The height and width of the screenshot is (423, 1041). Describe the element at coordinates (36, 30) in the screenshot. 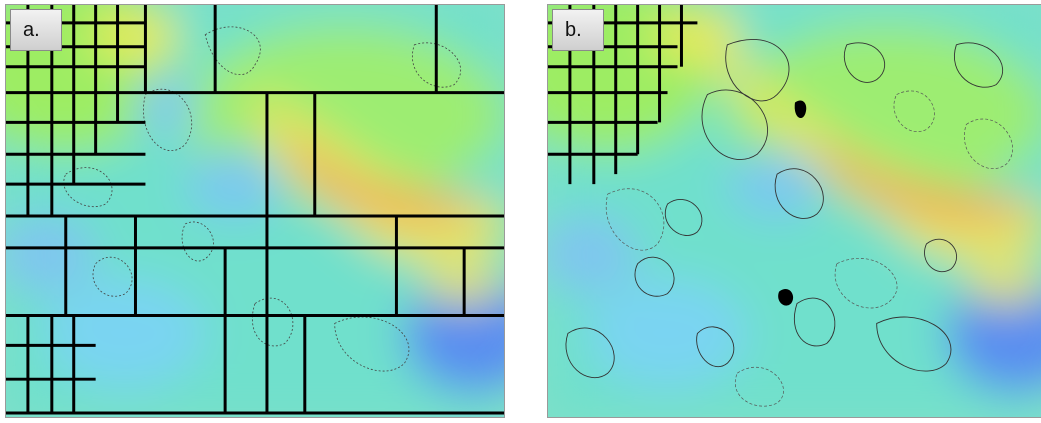

I see `panel-label-a: a.` at that location.